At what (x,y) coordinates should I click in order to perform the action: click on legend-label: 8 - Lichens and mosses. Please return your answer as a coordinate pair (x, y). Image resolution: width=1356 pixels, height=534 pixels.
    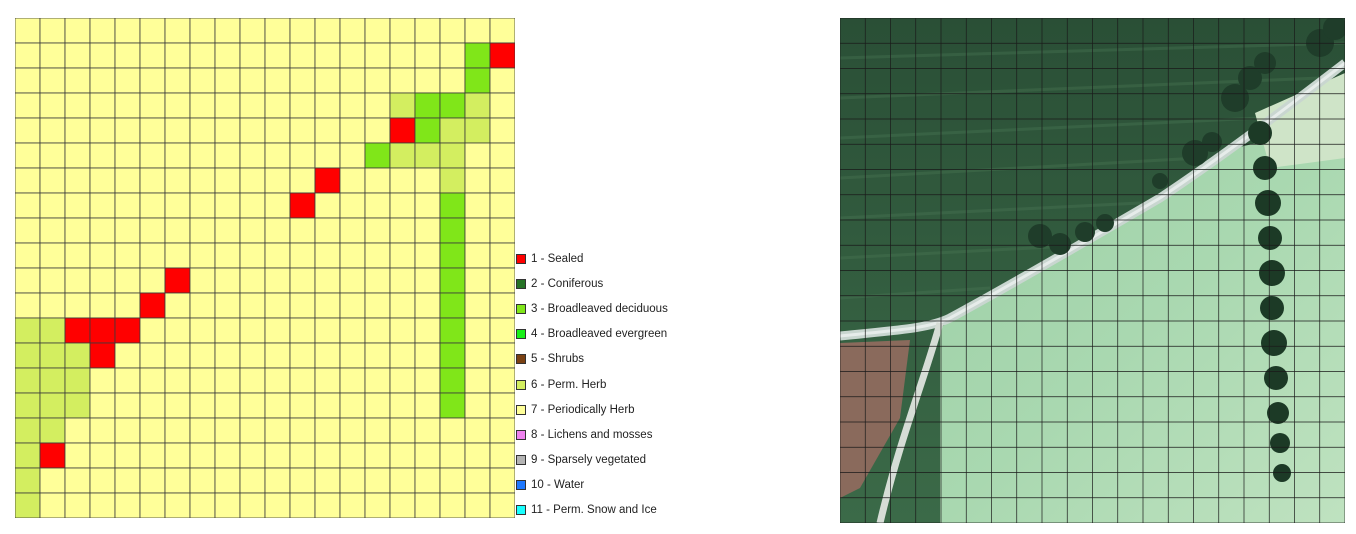
    Looking at the image, I should click on (592, 434).